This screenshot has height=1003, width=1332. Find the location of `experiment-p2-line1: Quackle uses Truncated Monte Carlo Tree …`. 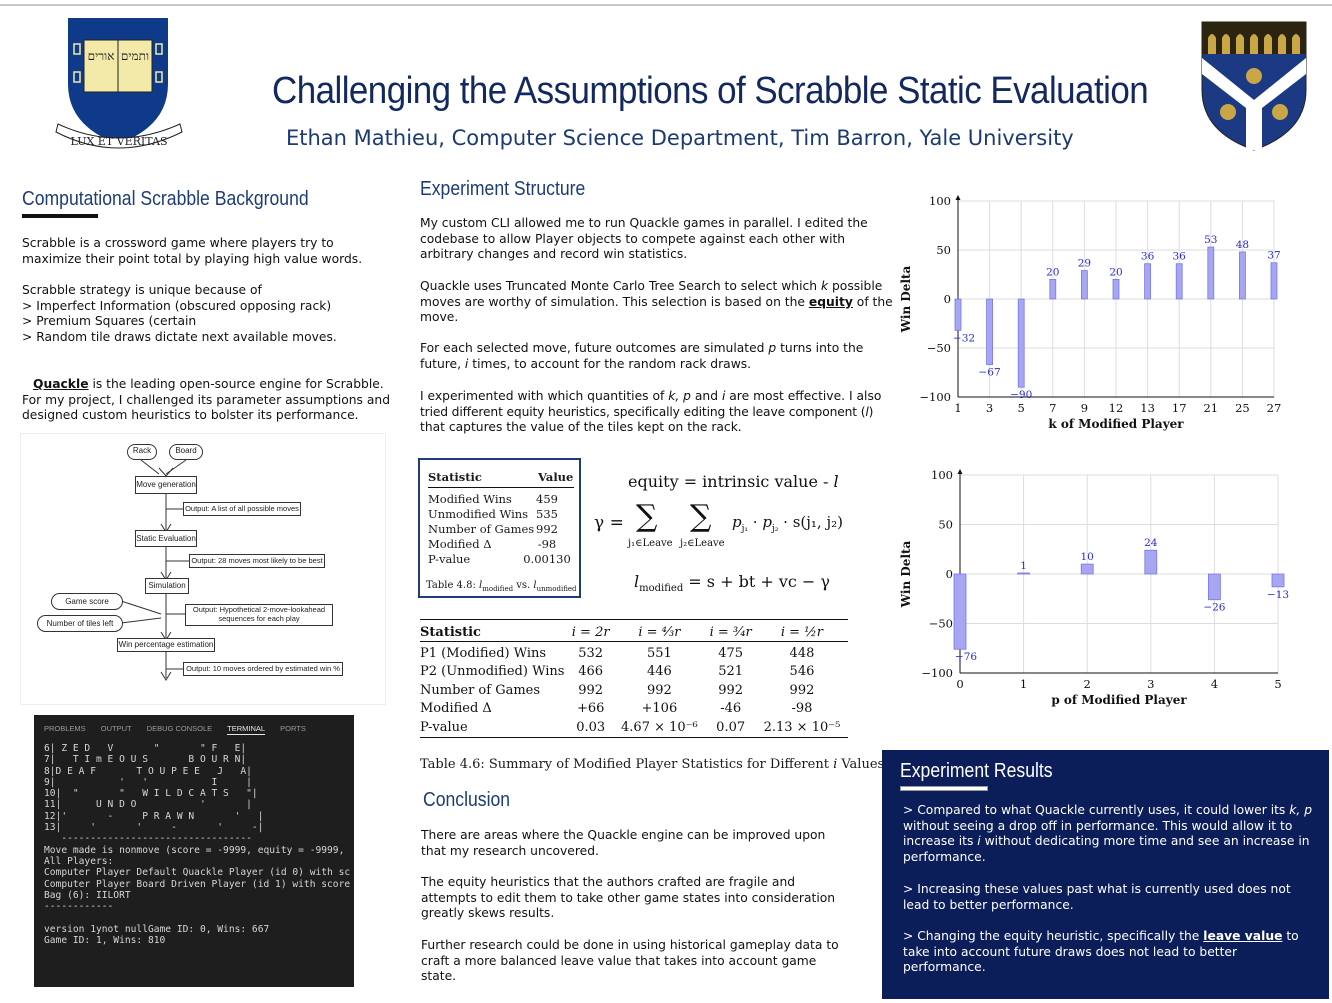

experiment-p2-line1: Quackle uses Truncated Monte Carlo Tree … is located at coordinates (651, 286).